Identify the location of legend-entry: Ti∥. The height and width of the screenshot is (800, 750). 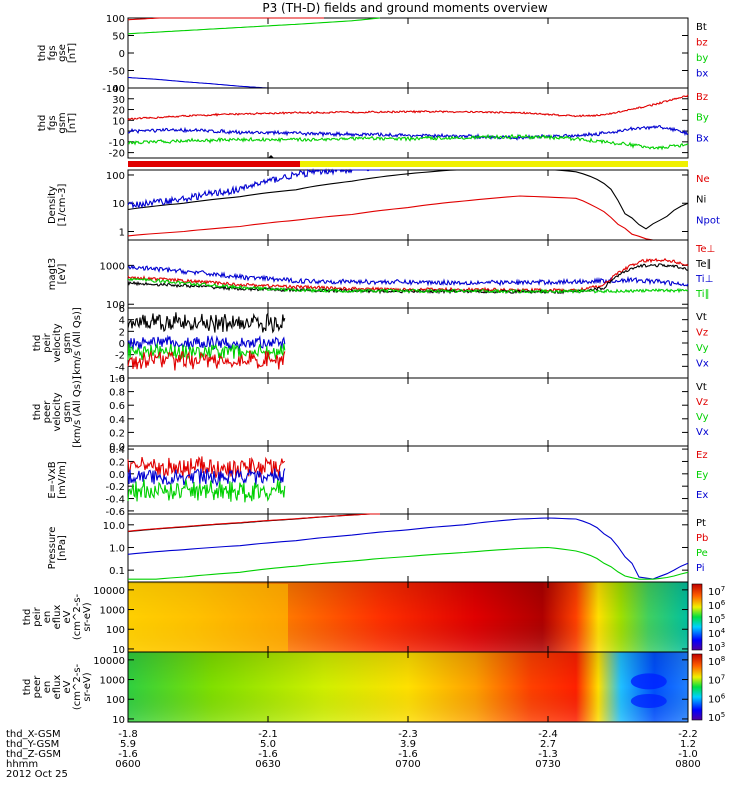
(702, 294).